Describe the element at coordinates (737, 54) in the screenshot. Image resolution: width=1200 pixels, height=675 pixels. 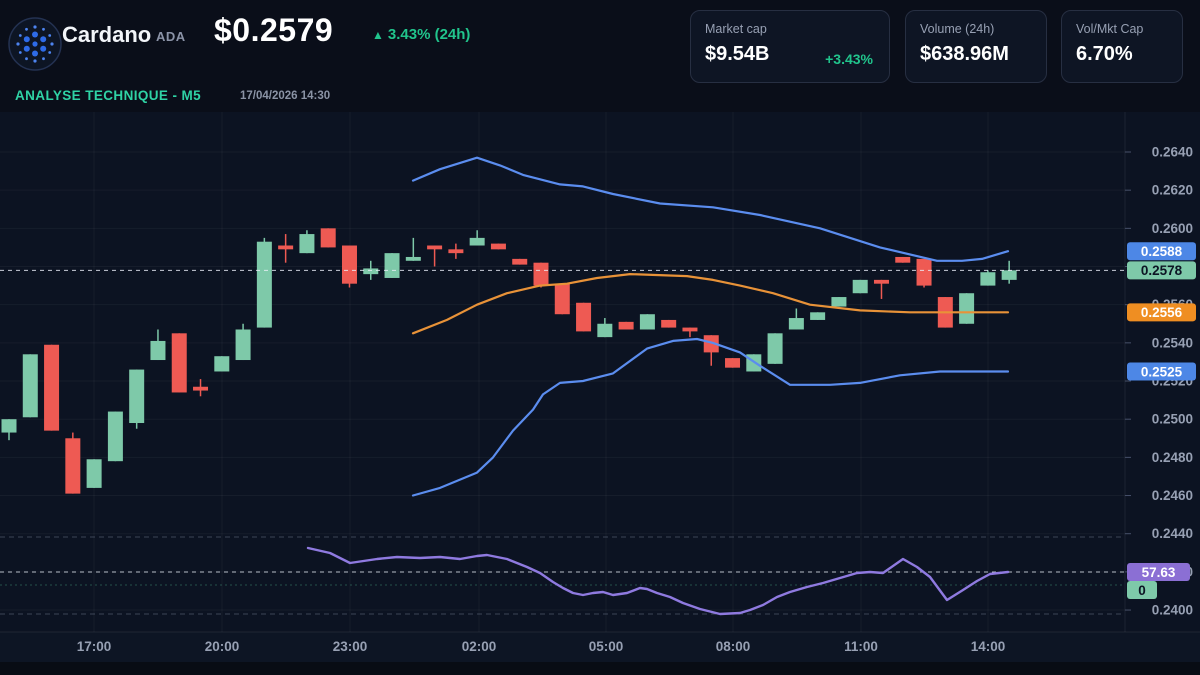
I see `market-cap-value: $9.54B` at that location.